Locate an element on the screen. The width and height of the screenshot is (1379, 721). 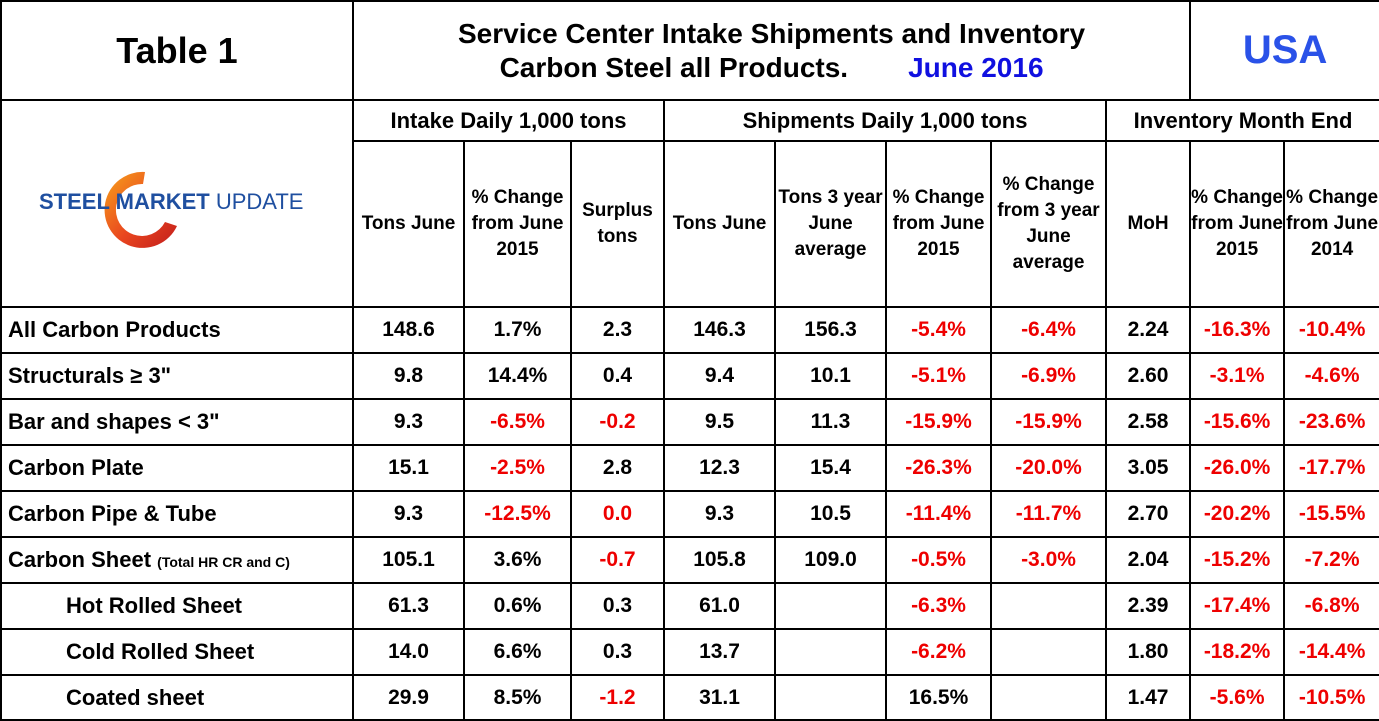
table-cell: 14.0 is located at coordinates (408, 652).